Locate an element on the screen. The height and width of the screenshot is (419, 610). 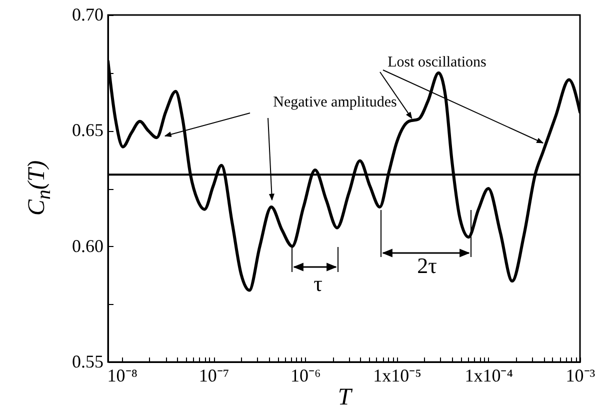
x-tick-label: 1x10⁻⁴ is located at coordinates (489, 376).